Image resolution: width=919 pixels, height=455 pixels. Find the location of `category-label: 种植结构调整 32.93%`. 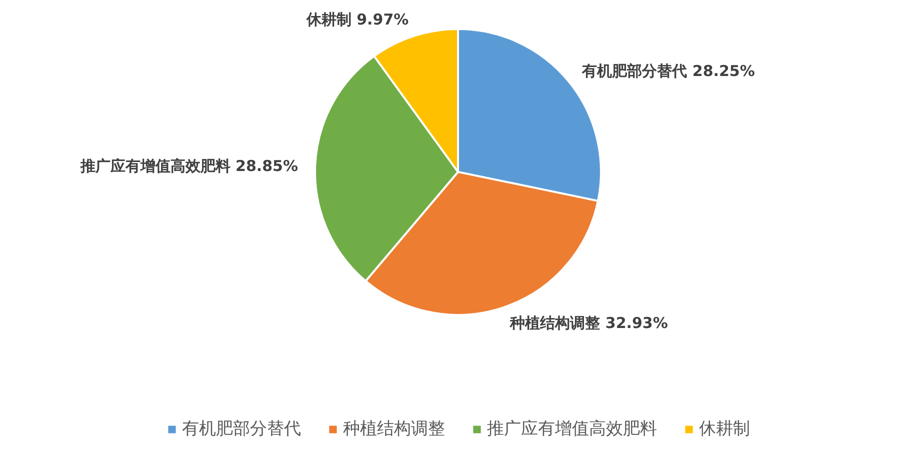

category-label: 种植结构调整 32.93% is located at coordinates (589, 323).